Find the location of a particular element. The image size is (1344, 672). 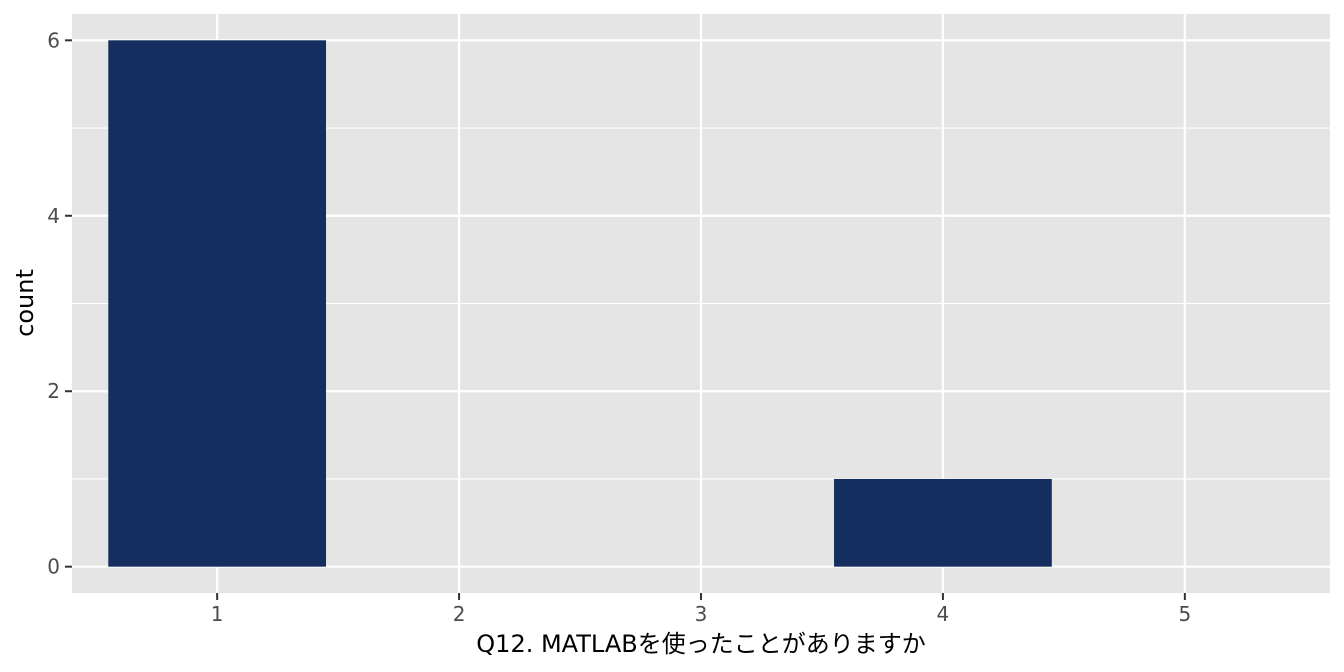

x-tick-label: 5 is located at coordinates (1184, 614).